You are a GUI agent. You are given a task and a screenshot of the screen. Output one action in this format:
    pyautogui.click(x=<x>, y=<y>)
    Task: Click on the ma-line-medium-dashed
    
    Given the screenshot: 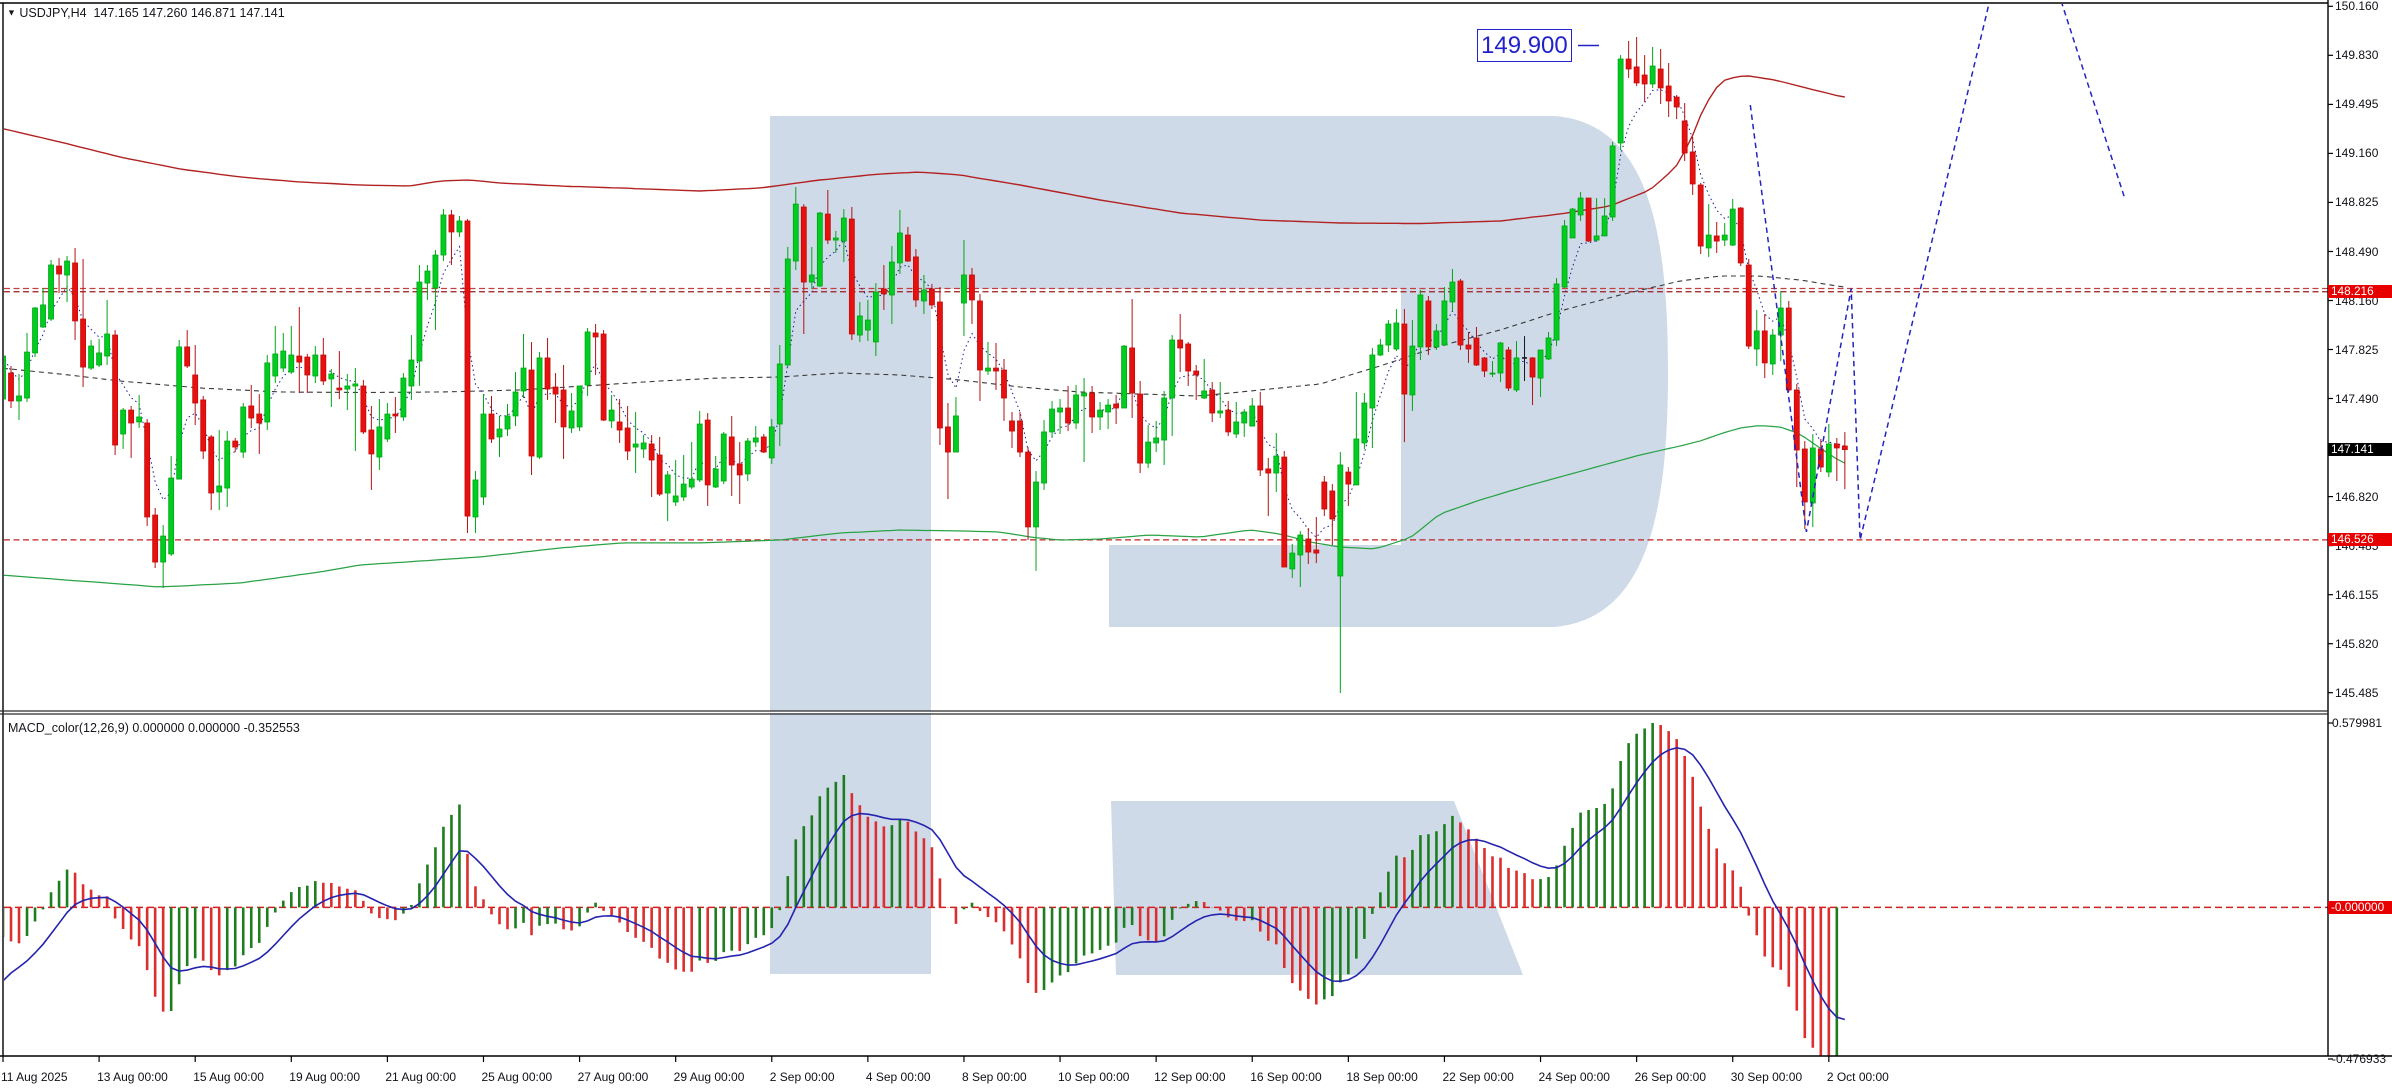 What is the action you would take?
    pyautogui.click(x=924, y=336)
    